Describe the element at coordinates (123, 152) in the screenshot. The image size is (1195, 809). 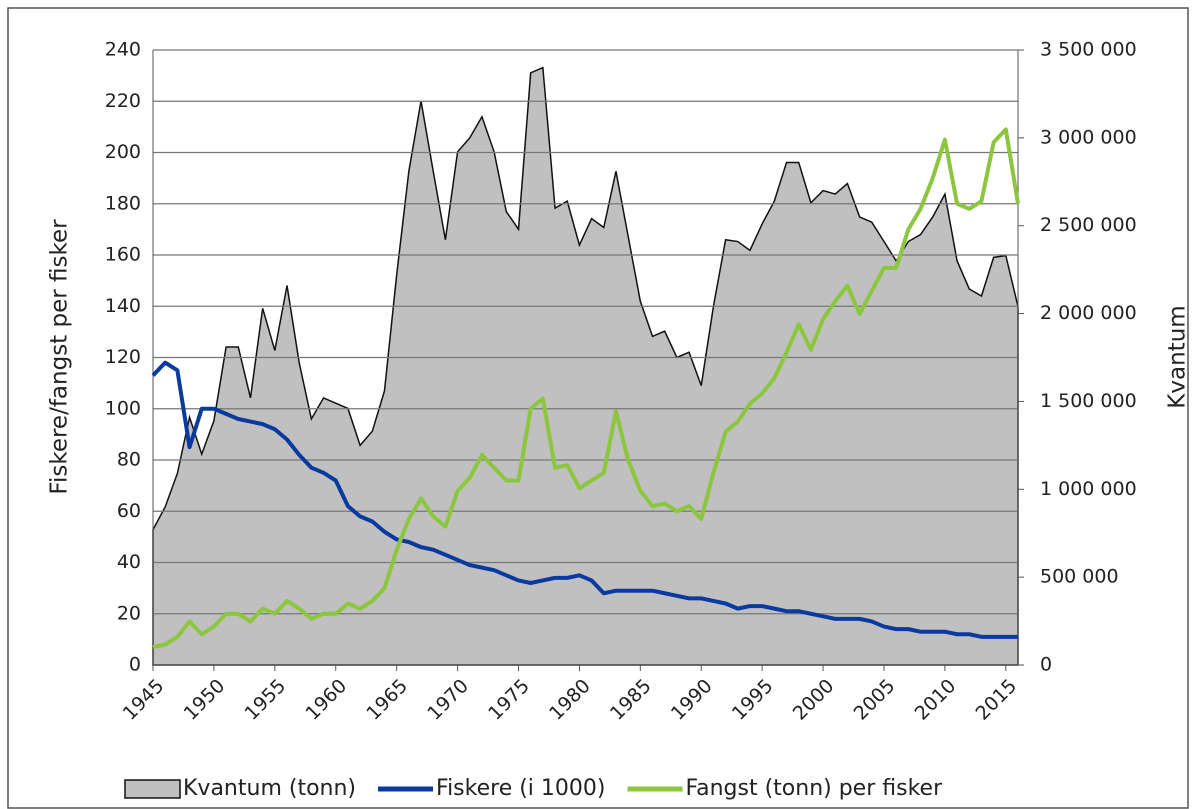
I see `y-tick-label: 200` at that location.